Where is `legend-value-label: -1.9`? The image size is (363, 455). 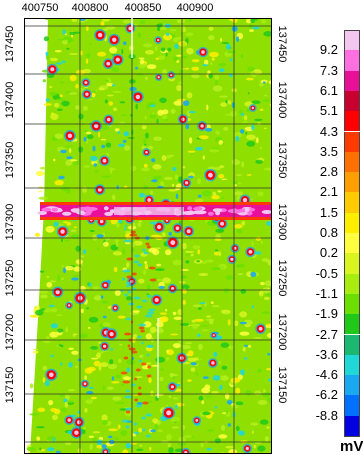
legend-value-label: -1.9 is located at coordinates (326, 314).